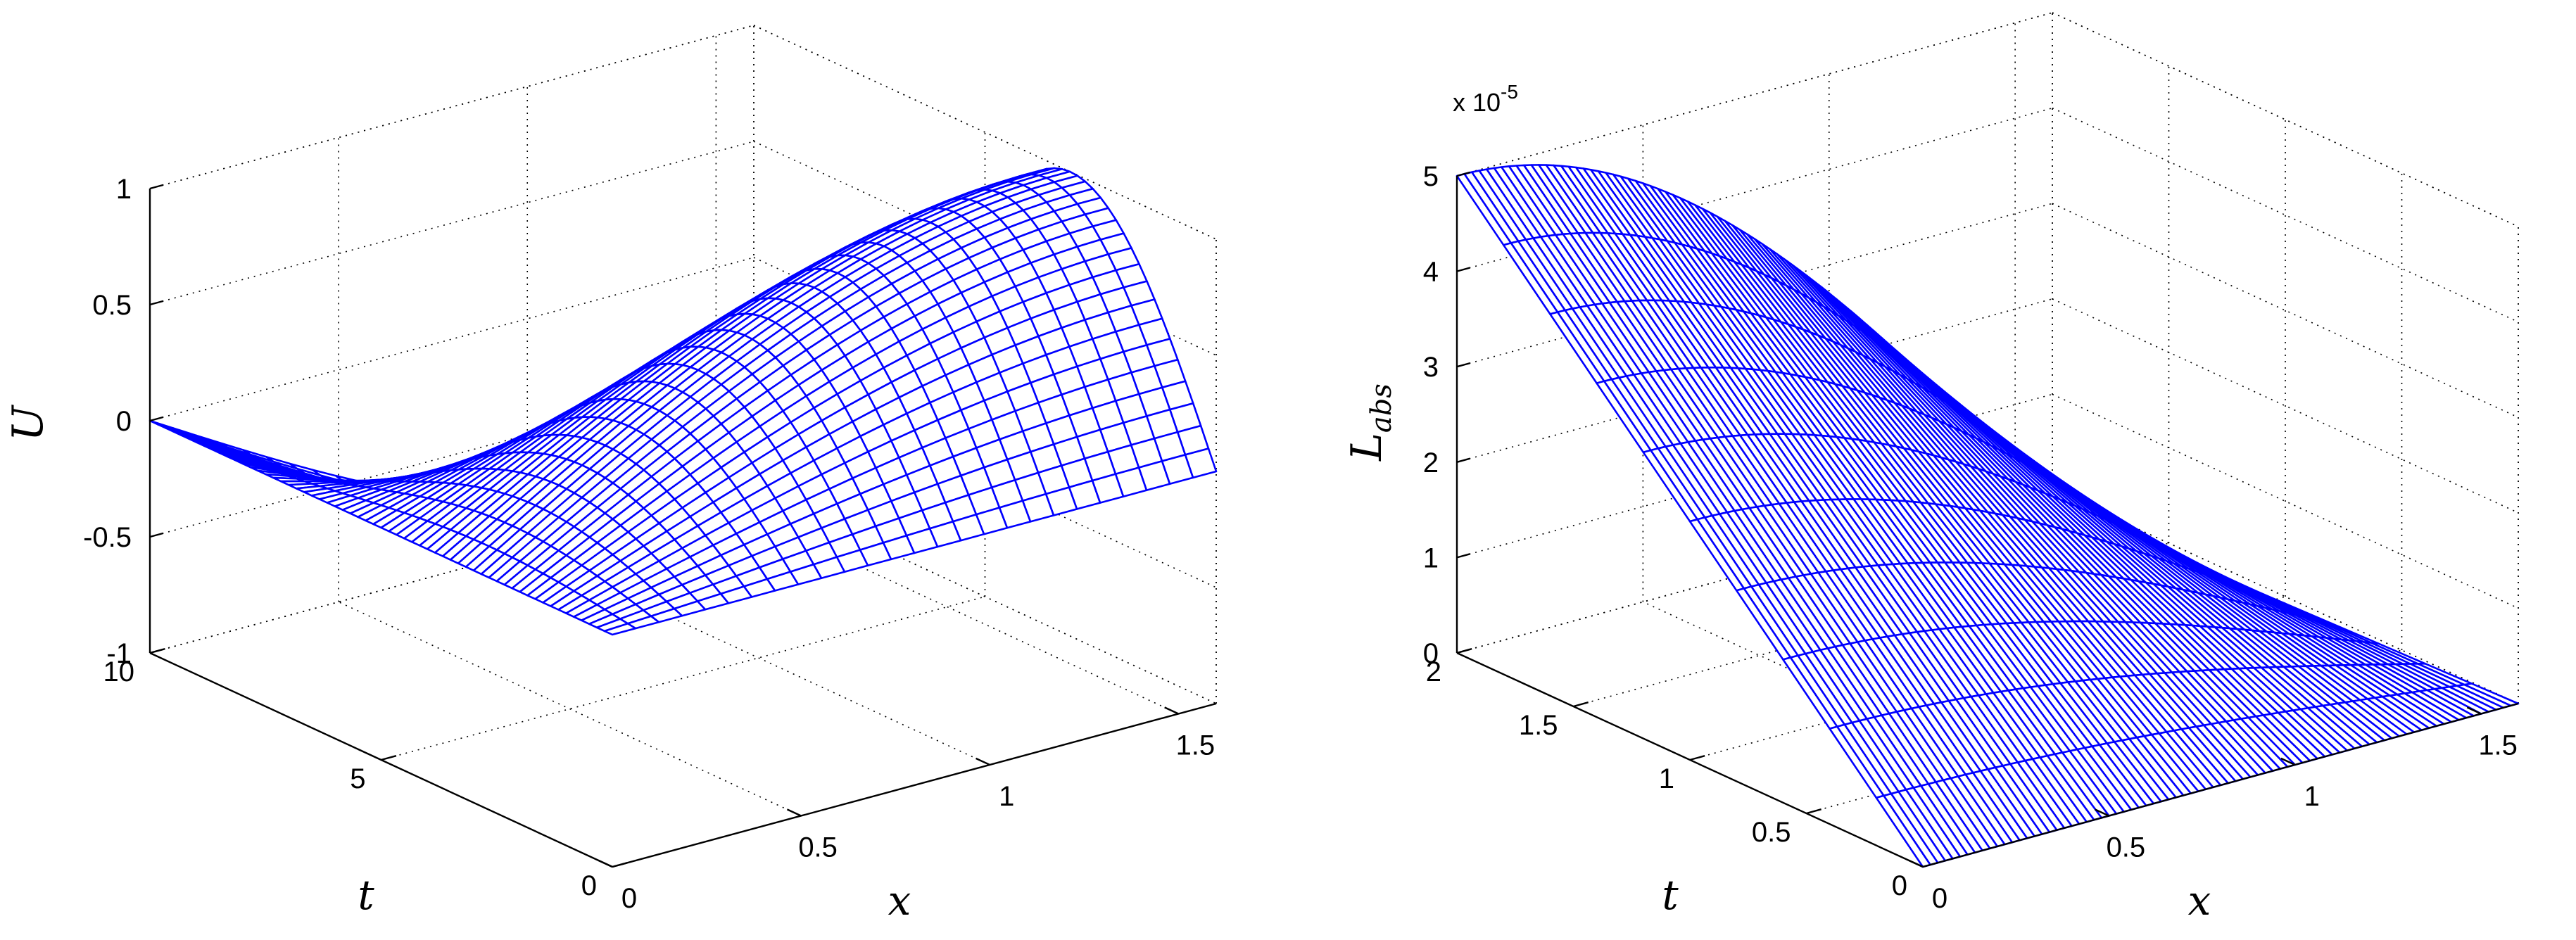 The image size is (2576, 940). I want to click on mesh-cell, so click(620, 629).